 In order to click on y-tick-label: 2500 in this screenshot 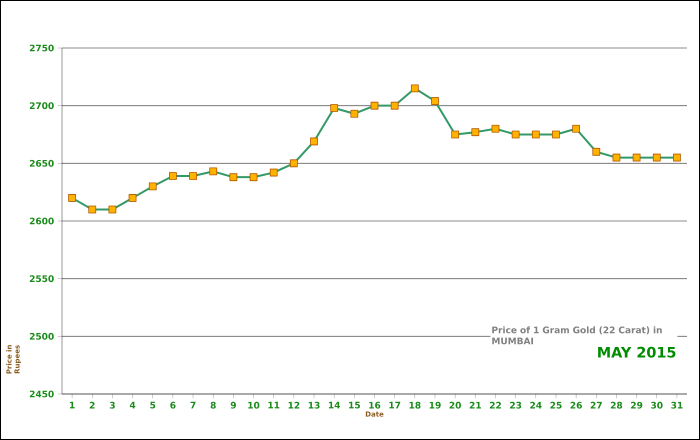, I will do `click(42, 336)`.